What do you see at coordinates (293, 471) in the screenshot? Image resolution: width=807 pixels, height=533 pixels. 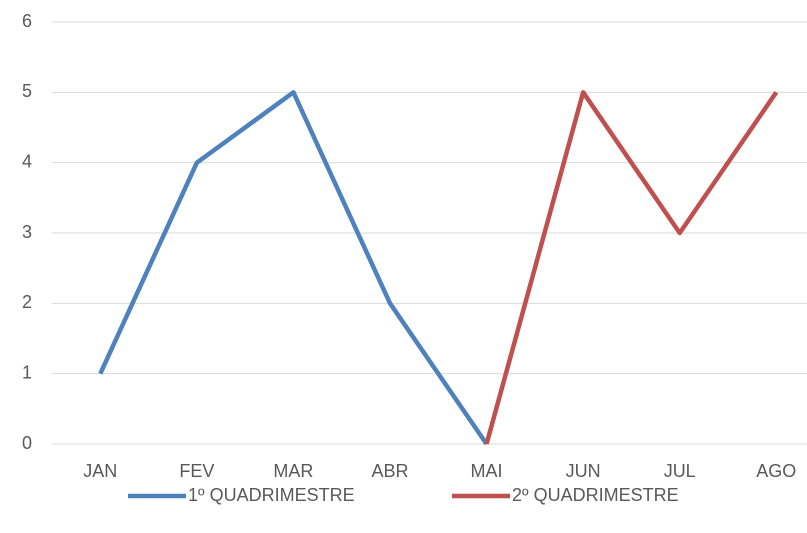 I see `x-tick-label: MAR` at bounding box center [293, 471].